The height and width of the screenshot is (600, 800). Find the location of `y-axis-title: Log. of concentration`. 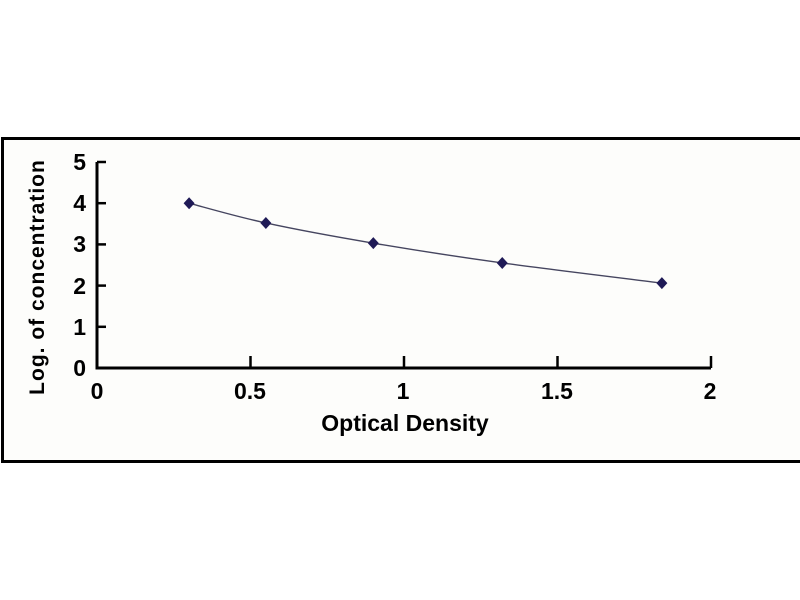

y-axis-title: Log. of concentration is located at coordinates (37, 277).